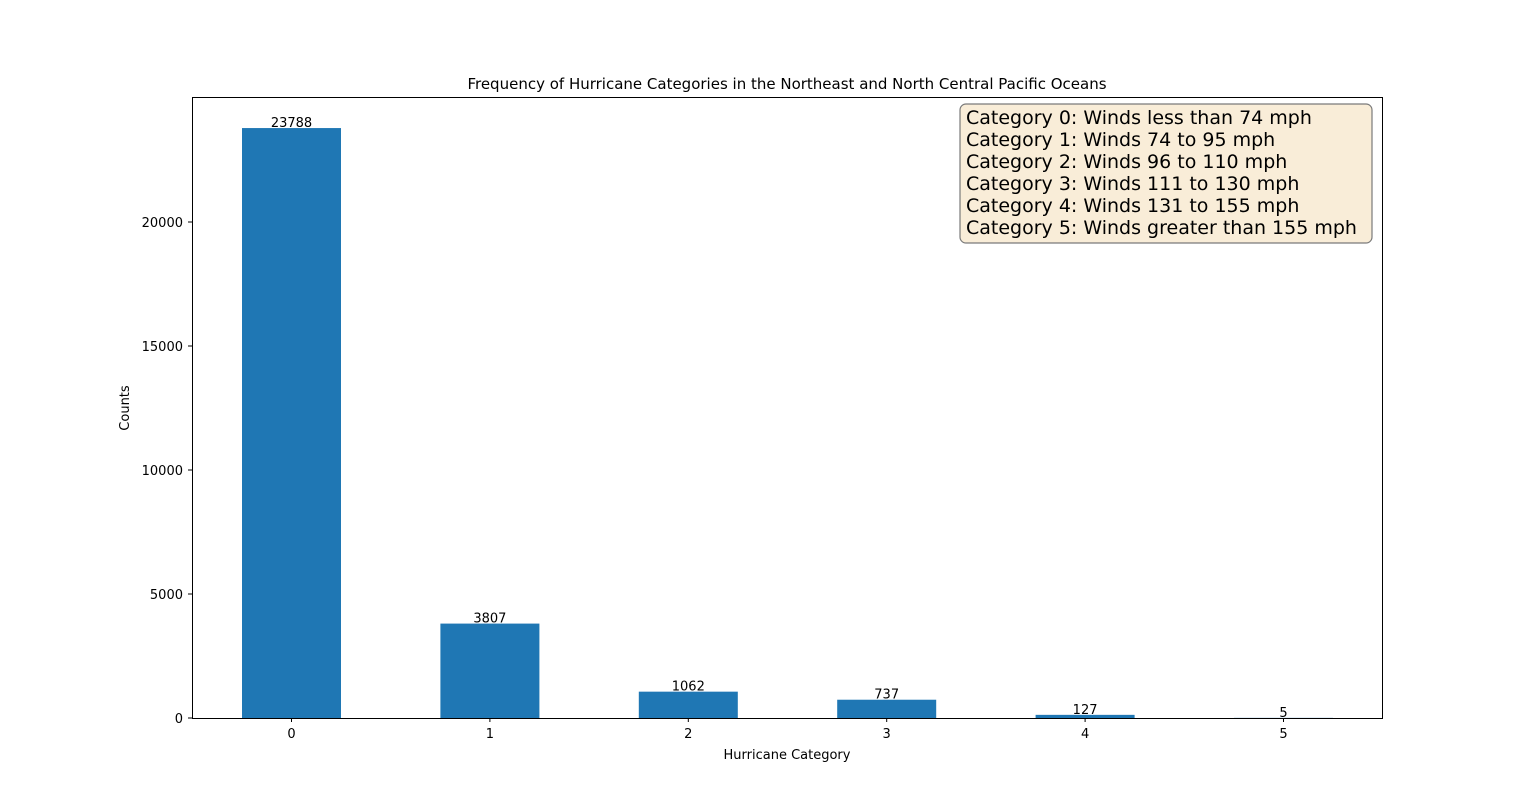 This screenshot has width=1536, height=807. I want to click on data-label-category-5: 5, so click(1283, 713).